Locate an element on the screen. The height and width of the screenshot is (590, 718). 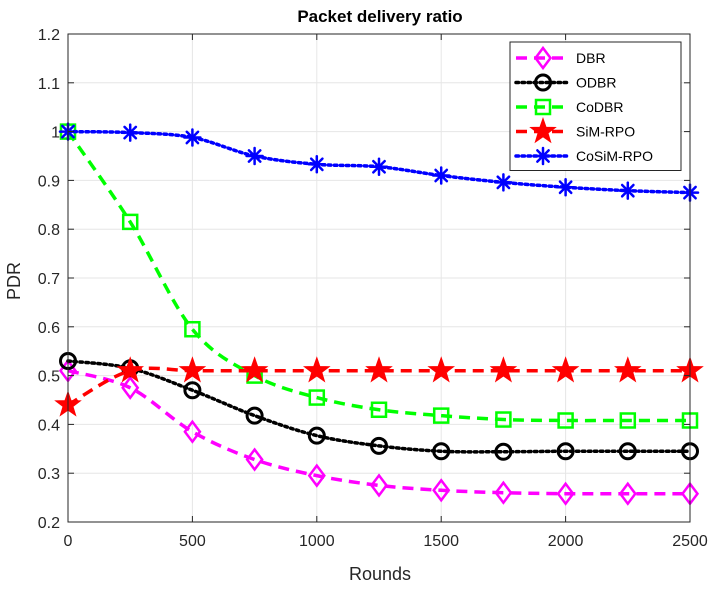
legend-item: CoSiM-RPO is located at coordinates (583, 156).